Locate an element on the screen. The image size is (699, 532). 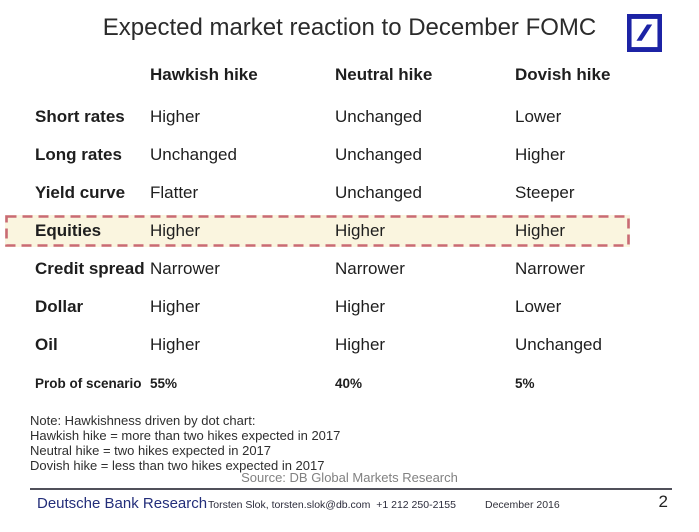
table-row-oil: Oil Higher Higher Unchanged is located at coordinates (349, 345).